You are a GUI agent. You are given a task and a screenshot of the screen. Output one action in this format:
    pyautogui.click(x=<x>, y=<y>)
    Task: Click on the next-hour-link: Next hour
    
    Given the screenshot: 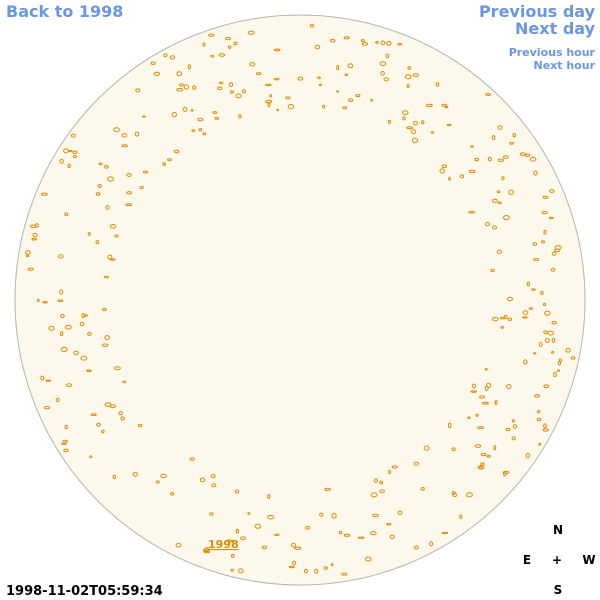 What is the action you would take?
    pyautogui.click(x=565, y=65)
    